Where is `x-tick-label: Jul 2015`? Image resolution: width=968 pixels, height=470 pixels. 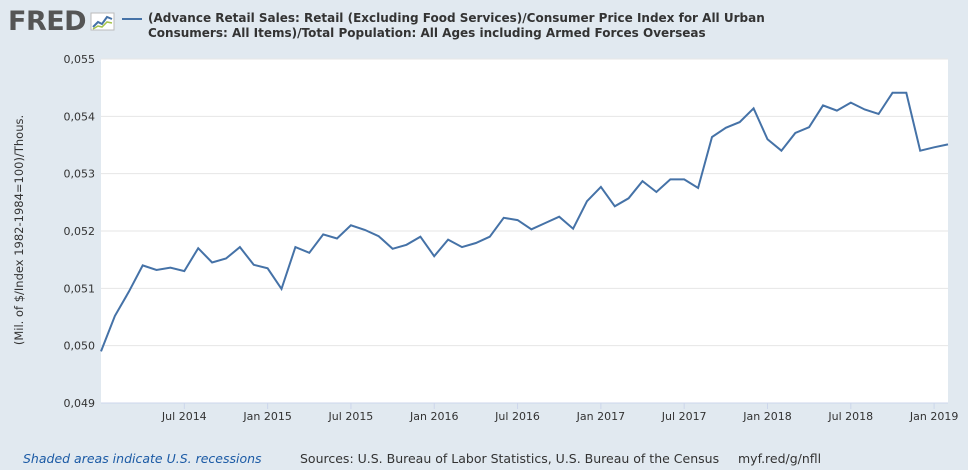
x-tick-label: Jul 2015 is located at coordinates (351, 416).